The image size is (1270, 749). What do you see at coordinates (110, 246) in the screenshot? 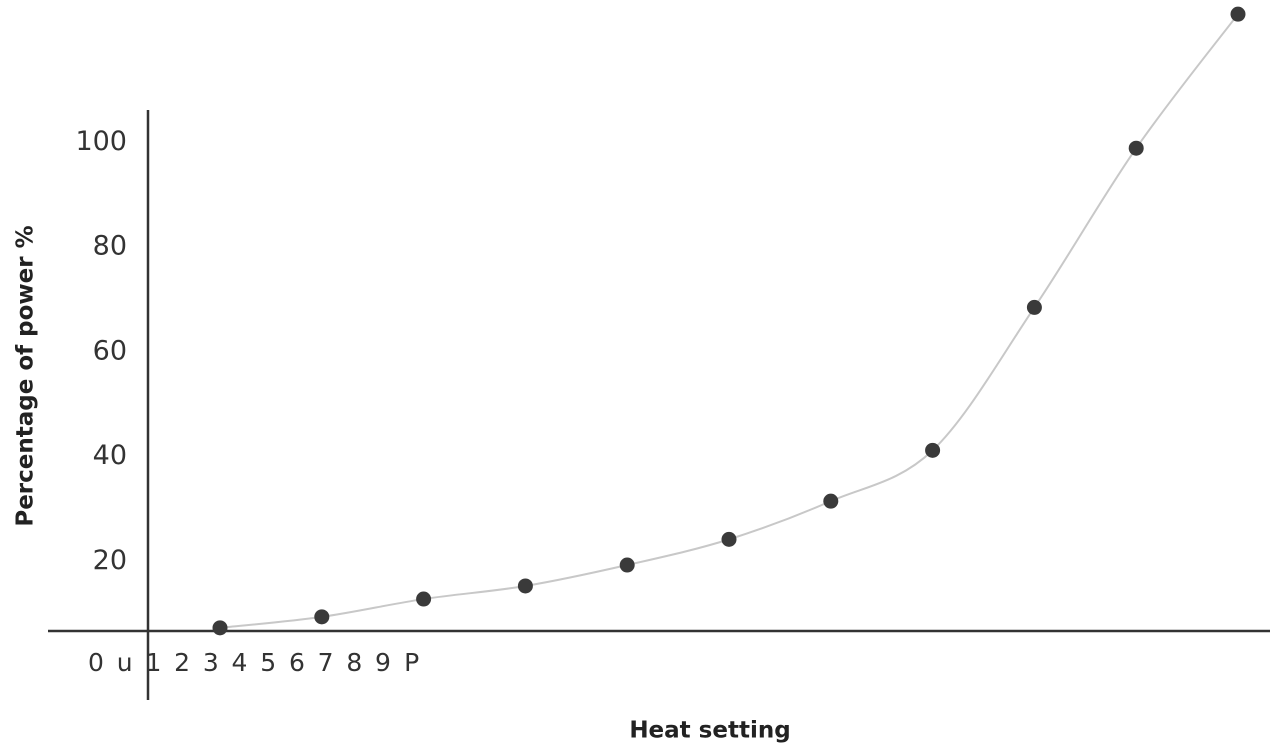
I see `y-tick-label: 80` at bounding box center [110, 246].